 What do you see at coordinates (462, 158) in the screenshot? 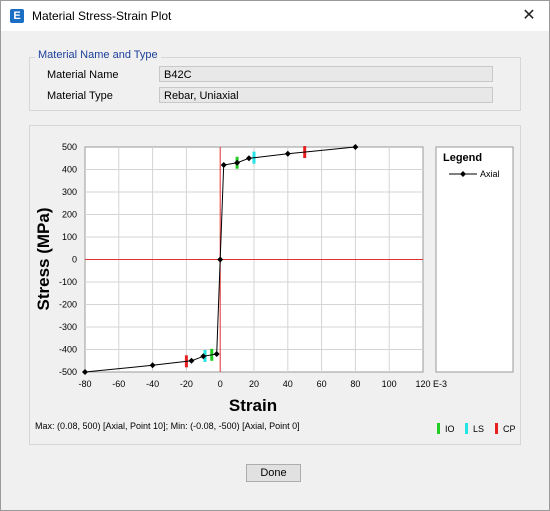
I see `legend-title: Legend` at bounding box center [462, 158].